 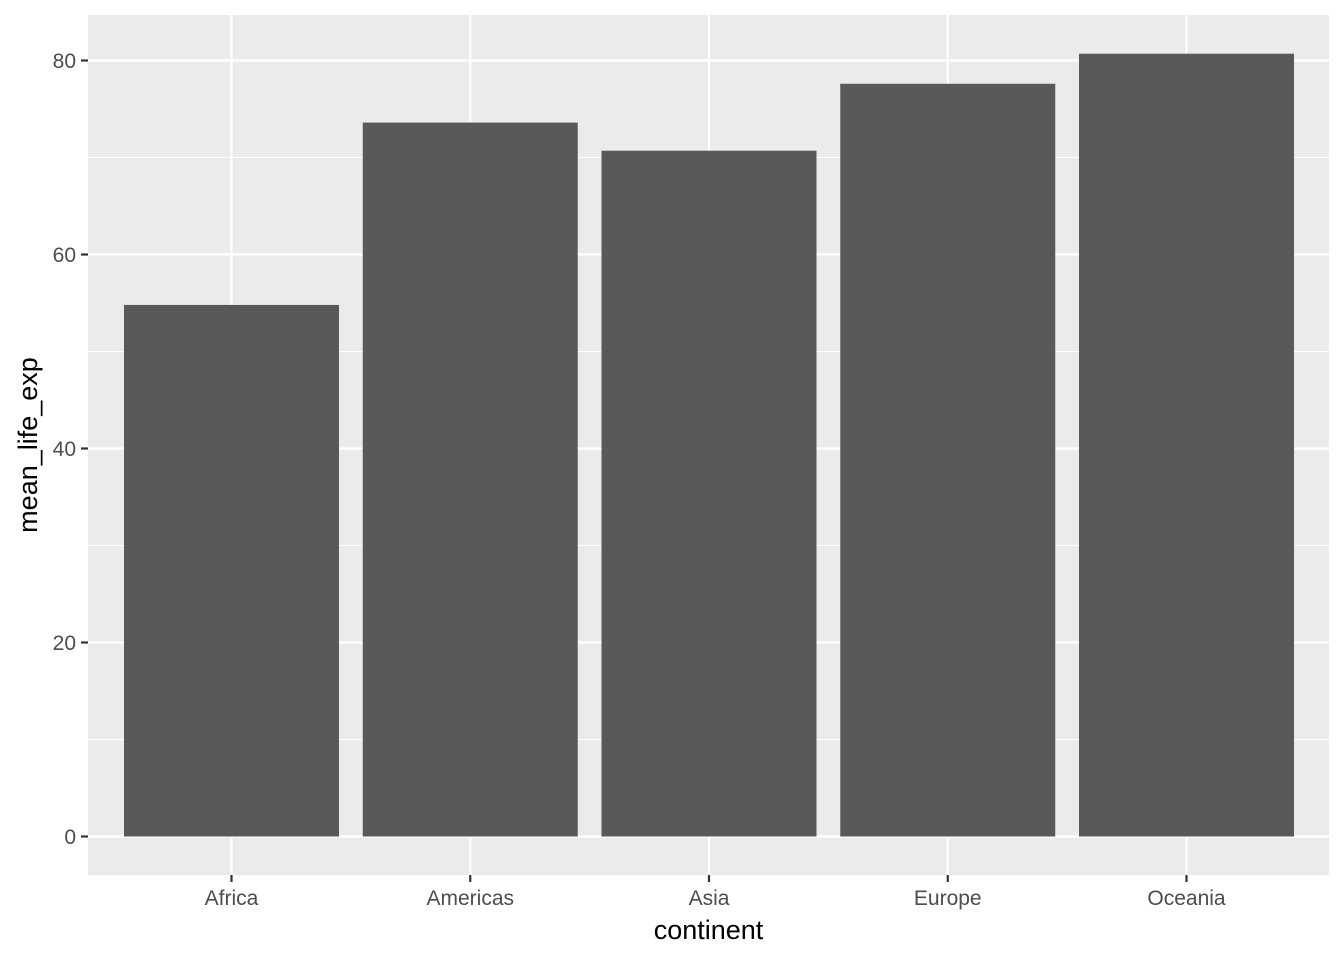 What do you see at coordinates (470, 479) in the screenshot?
I see `bar-americas` at bounding box center [470, 479].